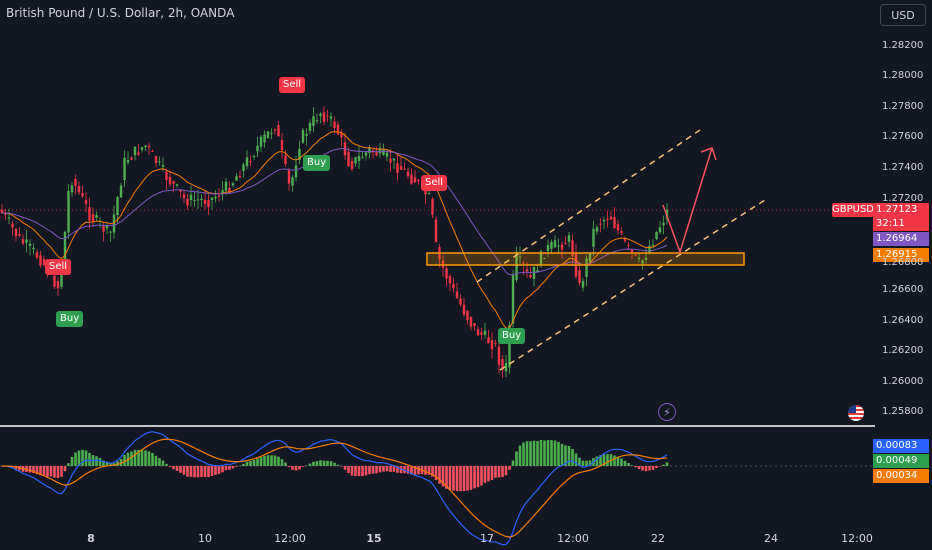 Image resolution: width=932 pixels, height=550 pixels. Describe the element at coordinates (901, 239) in the screenshot. I see `ma-slow-tag: 1.26964` at that location.